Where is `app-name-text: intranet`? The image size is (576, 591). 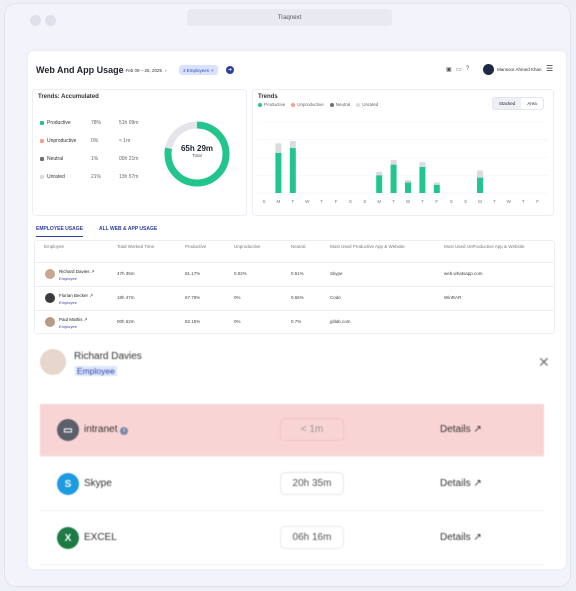
app-name-text: intranet is located at coordinates (101, 429).